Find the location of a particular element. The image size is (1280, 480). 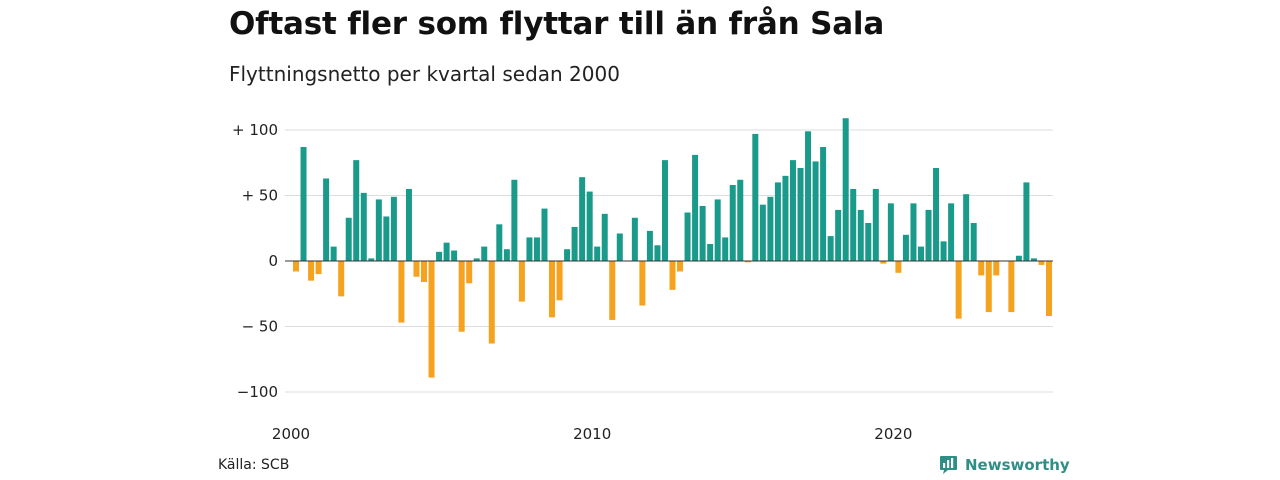

y-tick-label: −100 is located at coordinates (257, 392).